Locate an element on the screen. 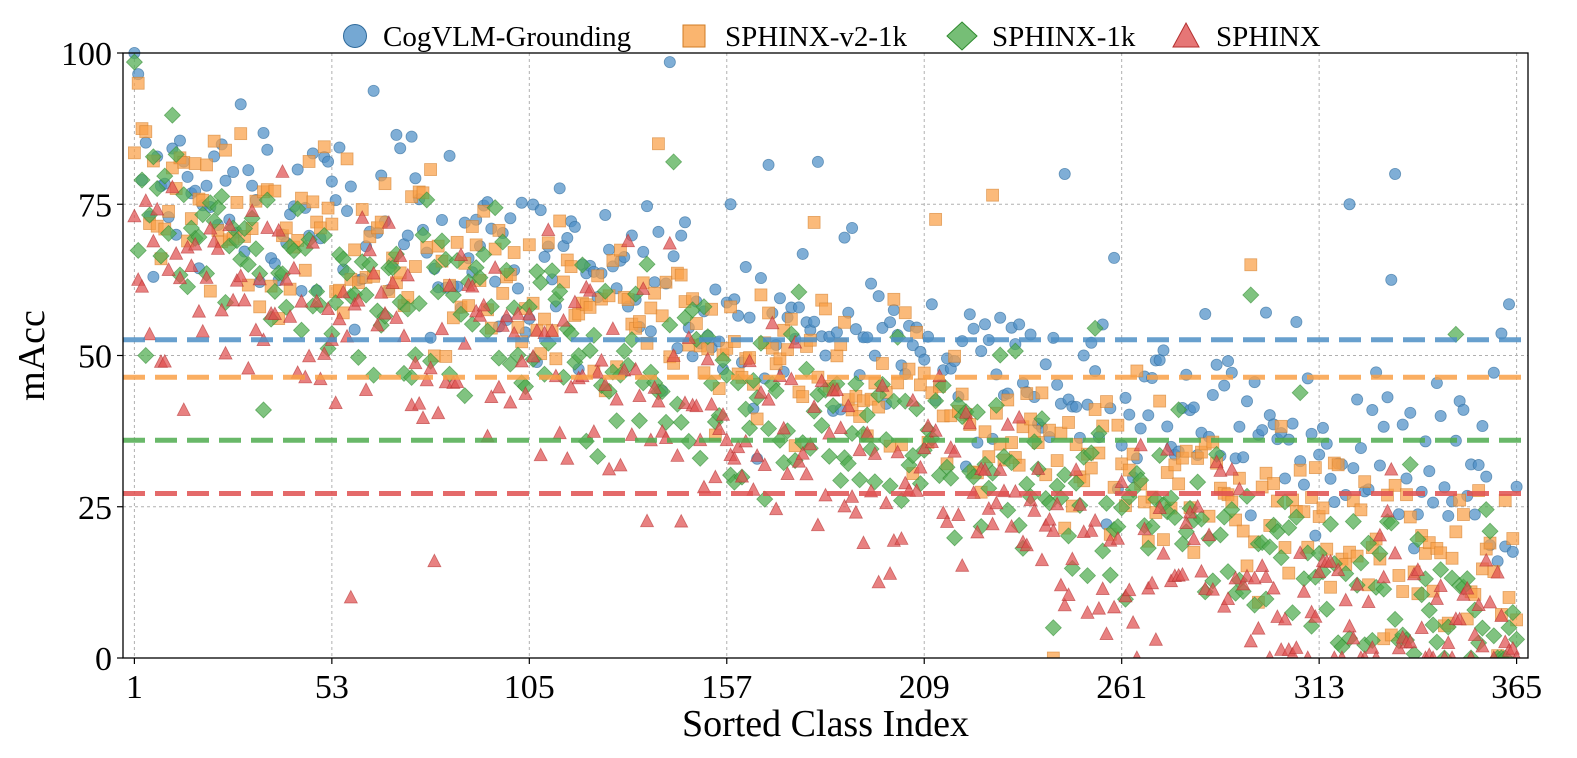 The width and height of the screenshot is (1577, 758). legend-label-sphinx-v2-1k: SPHINX-v2-1k is located at coordinates (816, 37).